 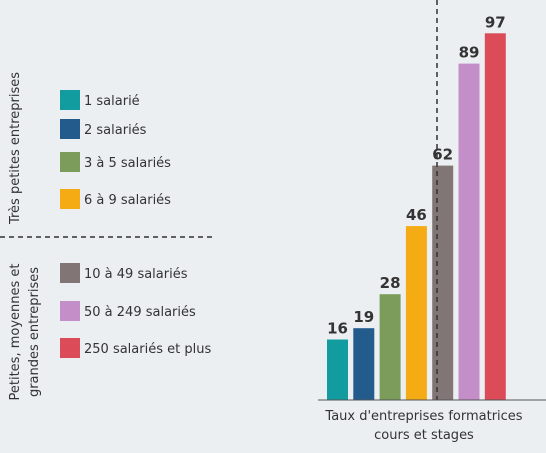 What do you see at coordinates (424, 435) in the screenshot?
I see `x-axis-label-line-2: cours et stages` at bounding box center [424, 435].